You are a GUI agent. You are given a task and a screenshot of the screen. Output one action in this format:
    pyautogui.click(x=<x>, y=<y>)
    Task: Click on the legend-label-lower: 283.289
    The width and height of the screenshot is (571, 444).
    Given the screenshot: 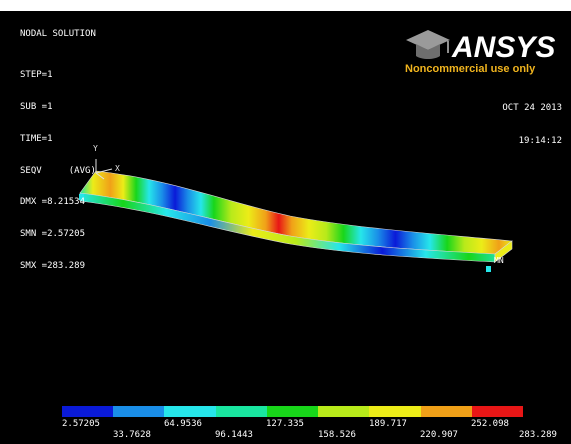 What is the action you would take?
    pyautogui.click(x=538, y=435)
    